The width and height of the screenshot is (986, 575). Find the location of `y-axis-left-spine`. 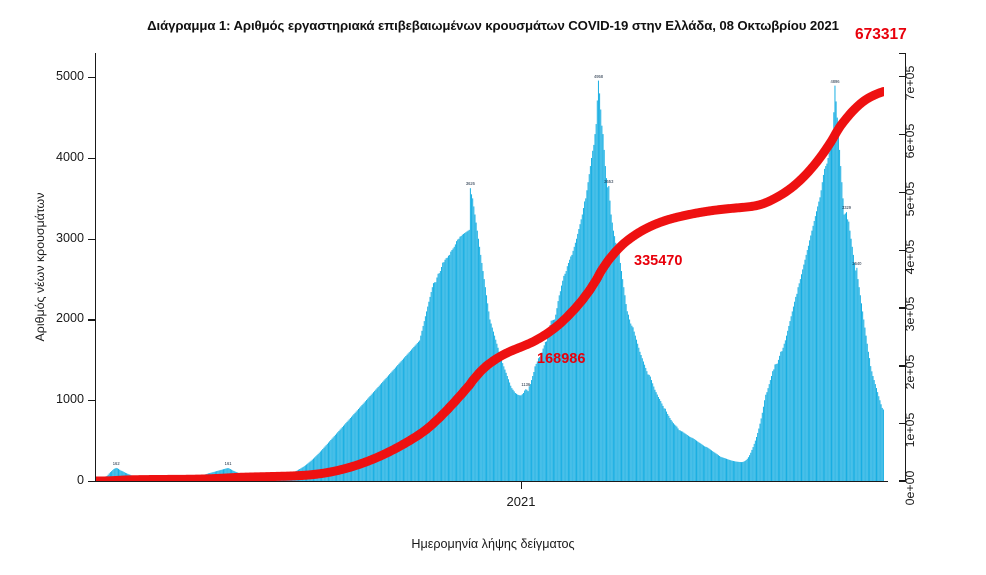

y-axis-left-spine is located at coordinates (96, 267).